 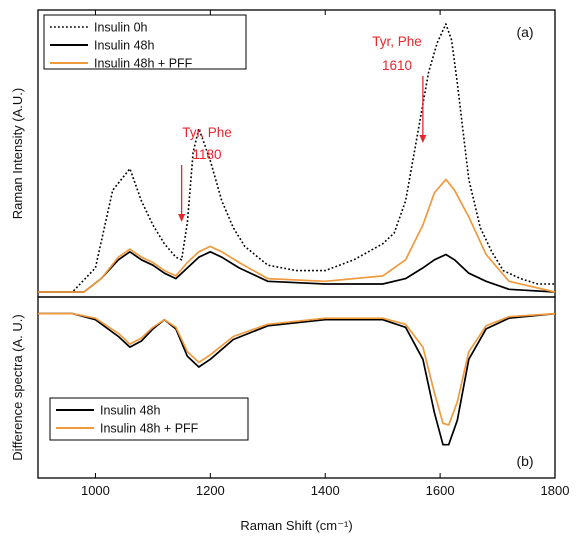 I want to click on legend-b-label: Insulin 48h + PFF, so click(x=149, y=429).